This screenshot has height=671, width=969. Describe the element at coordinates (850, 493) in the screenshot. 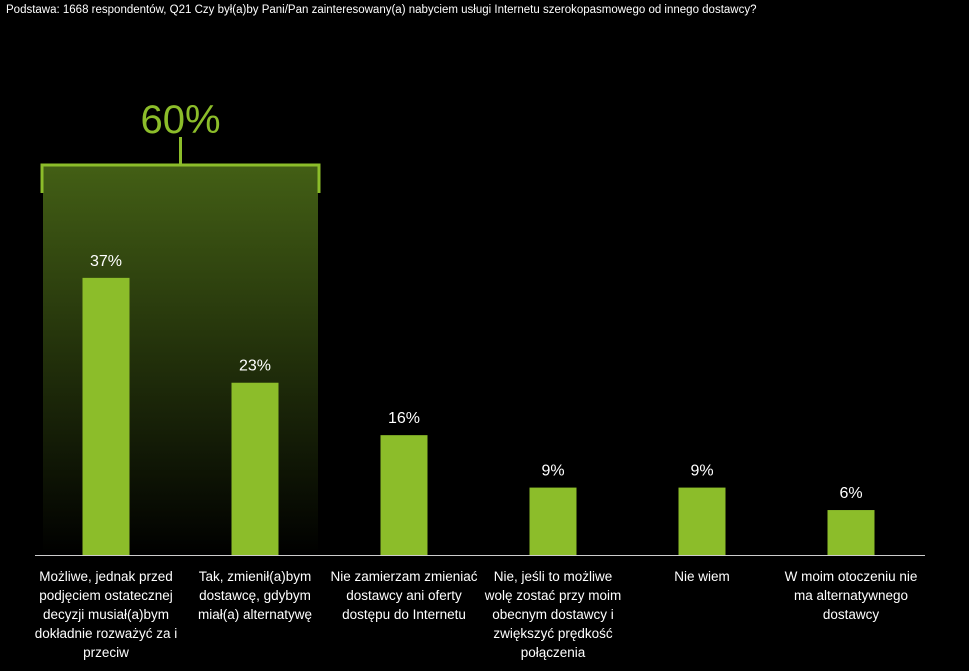

I see `data-label: 6%` at that location.